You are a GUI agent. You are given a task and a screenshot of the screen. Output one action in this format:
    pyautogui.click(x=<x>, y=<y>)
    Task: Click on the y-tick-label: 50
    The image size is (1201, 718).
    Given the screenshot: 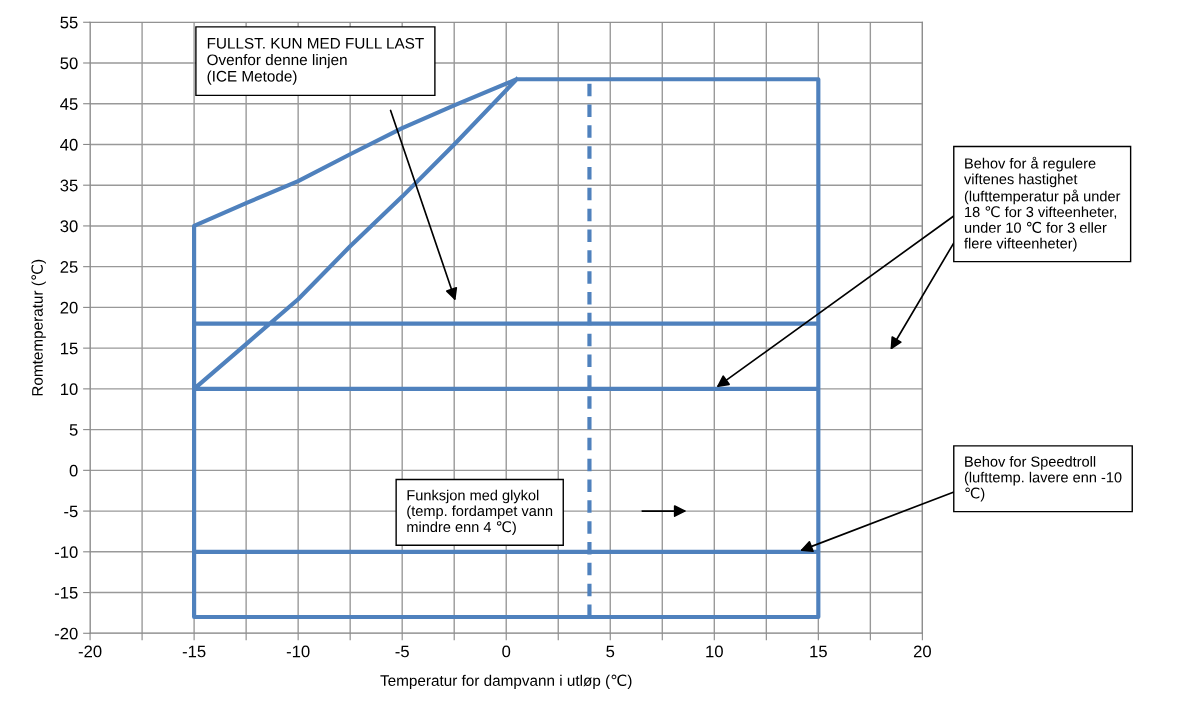 What is the action you would take?
    pyautogui.click(x=69, y=63)
    